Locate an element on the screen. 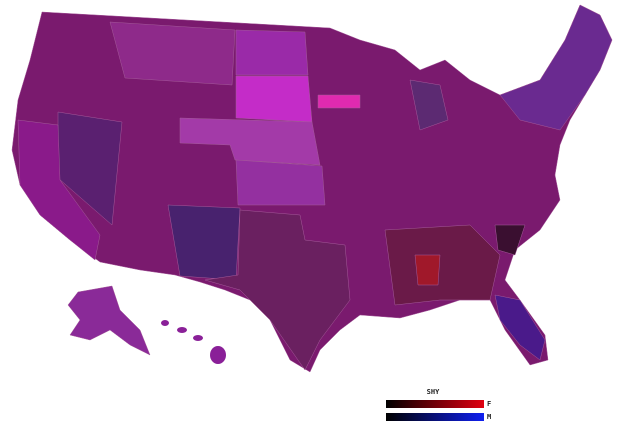  region-michigan is located at coordinates (429, 105).